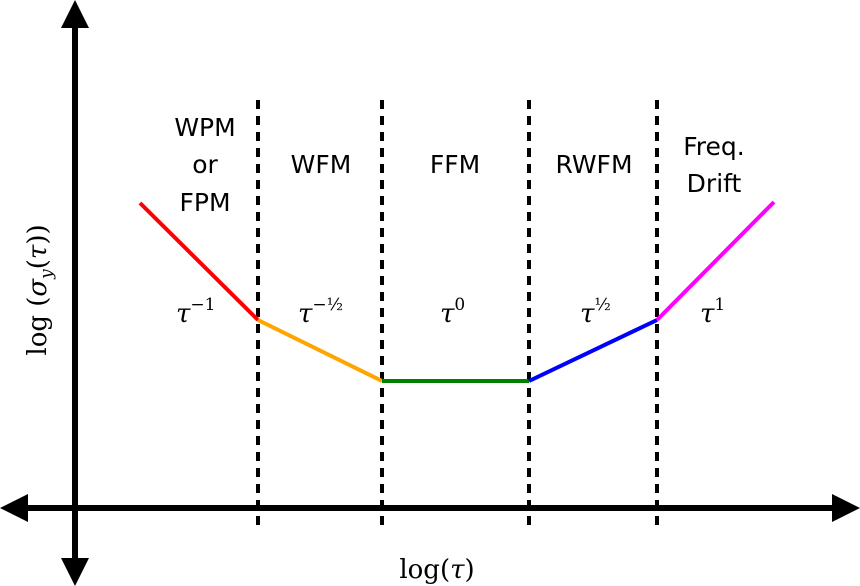 Image resolution: width=860 pixels, height=586 pixels. I want to click on region-label-fpm: FPM, so click(204, 202).